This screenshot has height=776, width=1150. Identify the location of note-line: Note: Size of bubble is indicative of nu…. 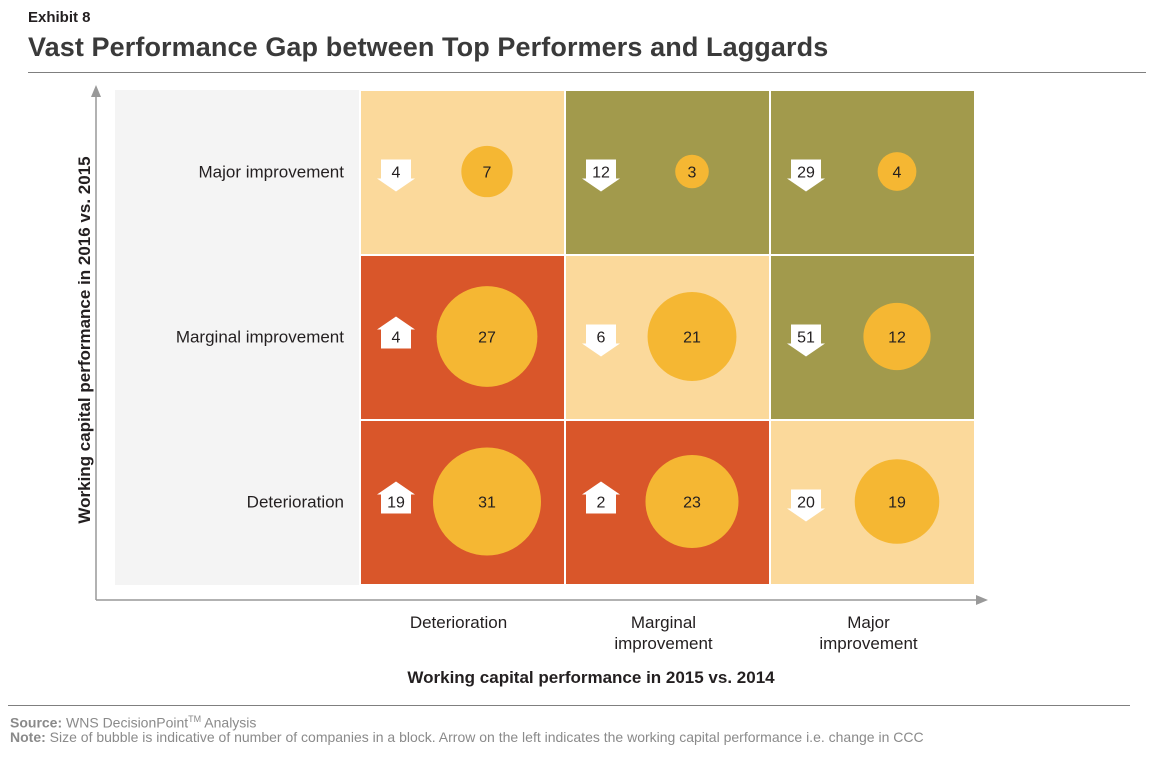
(510, 737).